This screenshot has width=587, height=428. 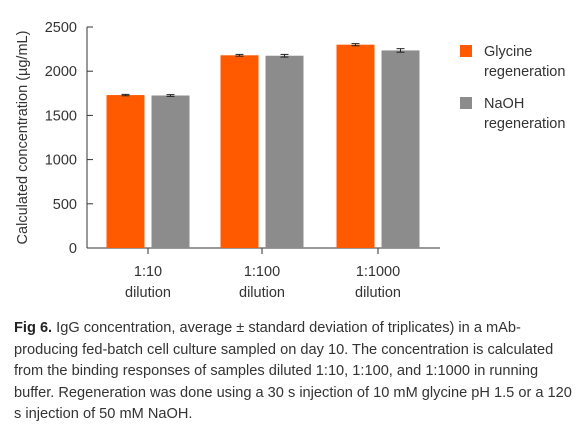 I want to click on y-tick-label: 1500, so click(x=61, y=116).